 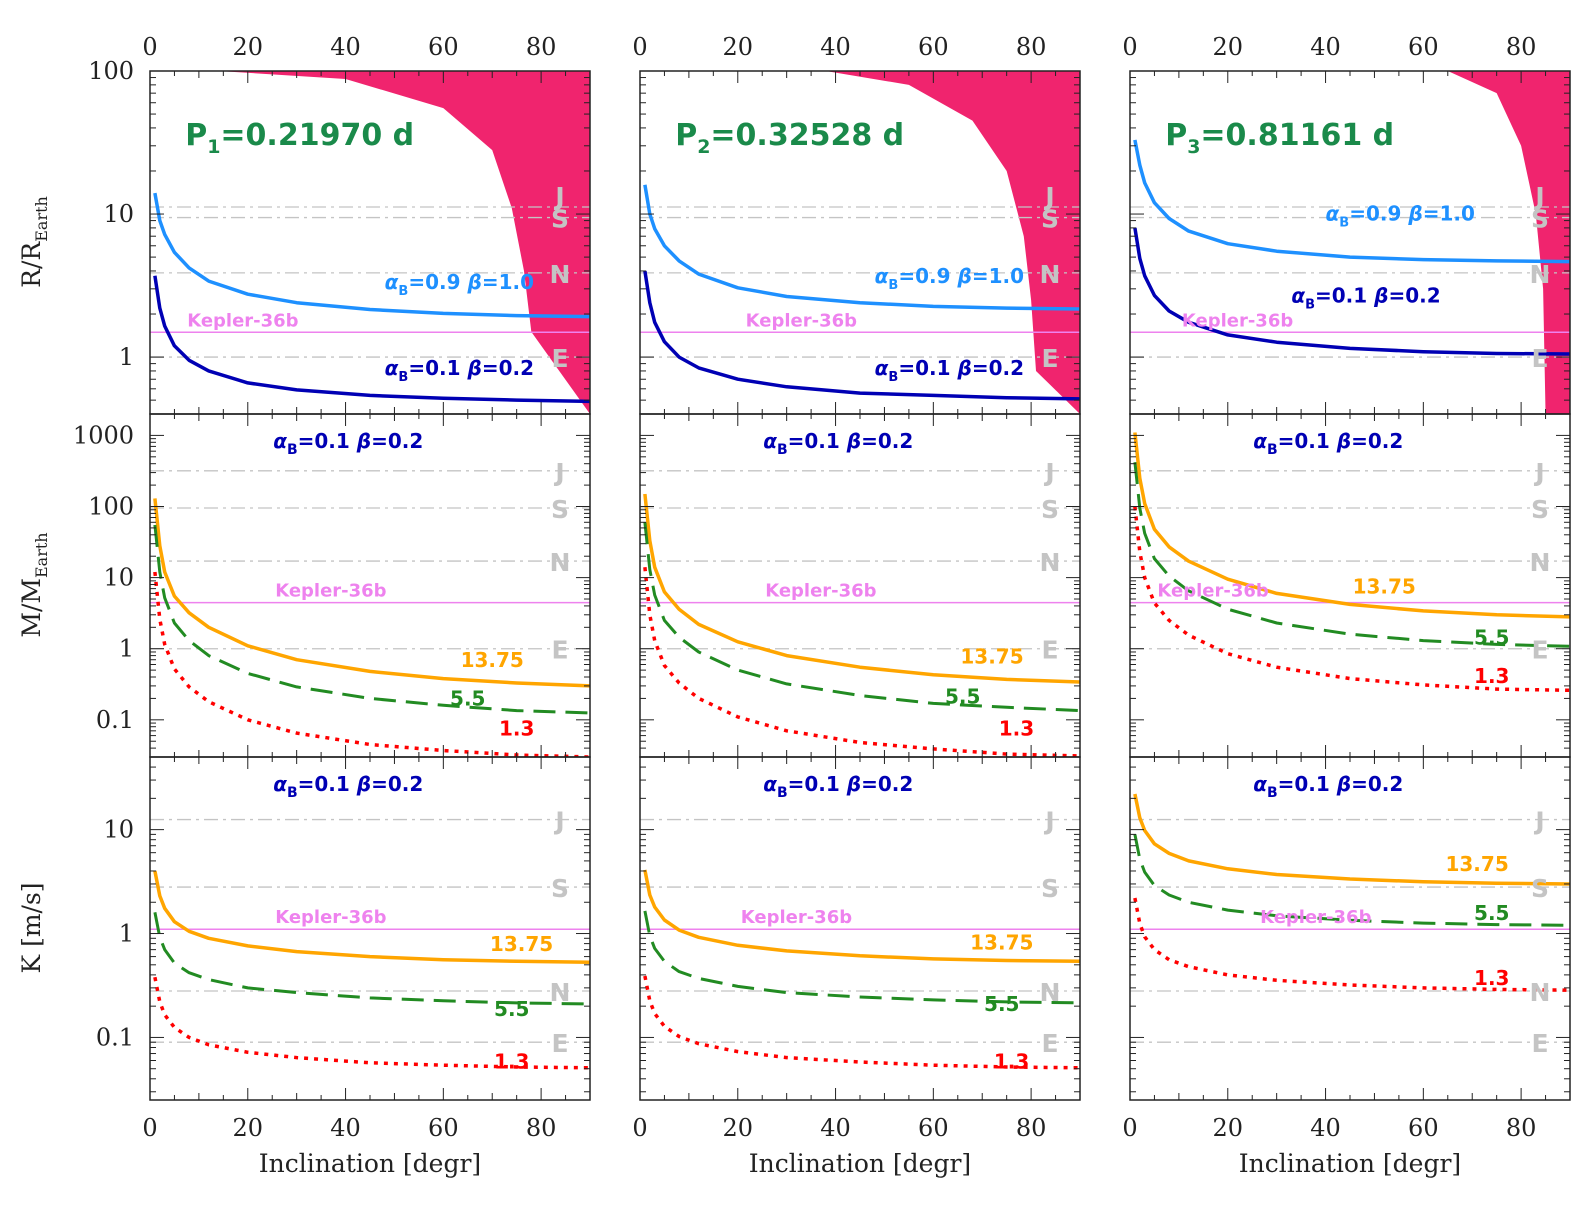 I want to click on panel-5: JSN E Kepler-36b αB=0.1 β=0.2 13.75 5.5 1.3, so click(x=1350, y=585).